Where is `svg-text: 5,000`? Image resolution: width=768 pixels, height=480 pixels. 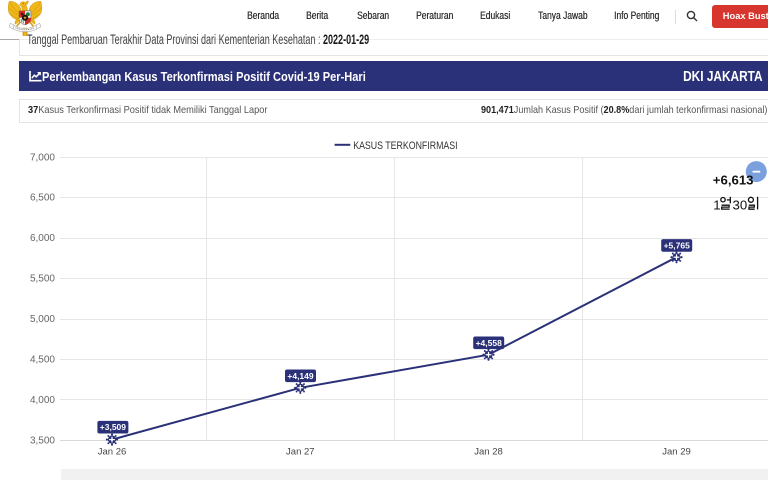 svg-text: 5,000 is located at coordinates (42, 319).